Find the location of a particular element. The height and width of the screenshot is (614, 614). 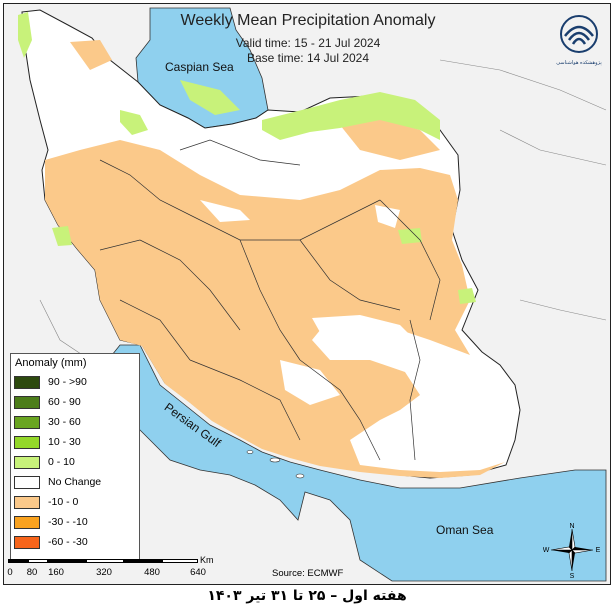

legend-item: -60 - -30 is located at coordinates (76, 543).